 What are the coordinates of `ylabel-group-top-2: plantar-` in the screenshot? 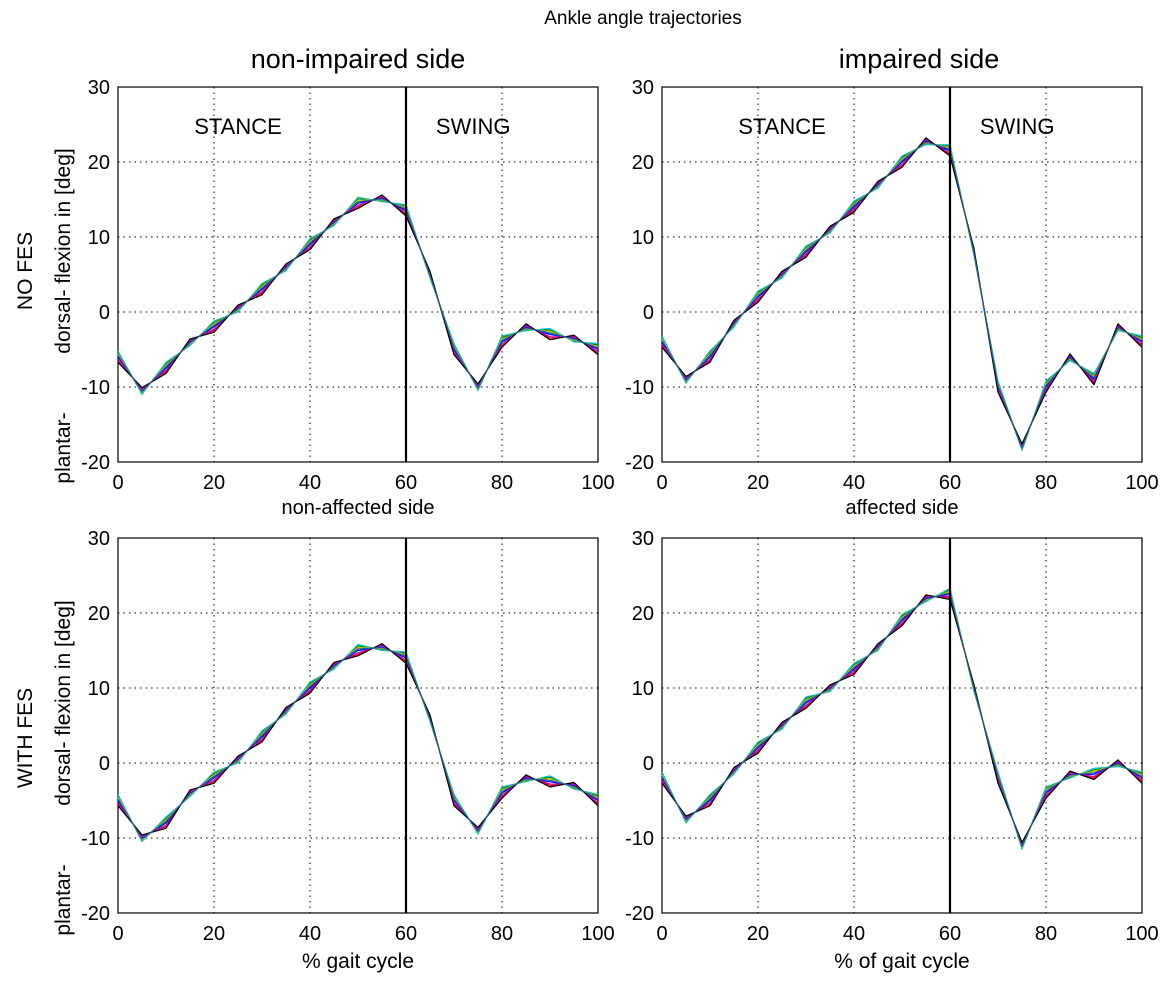 It's located at (63, 447).